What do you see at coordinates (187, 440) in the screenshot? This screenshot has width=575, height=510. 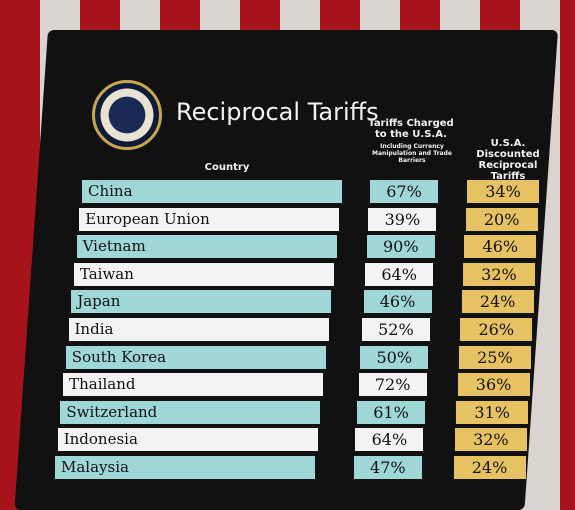 I see `country-cell: Indonesia` at bounding box center [187, 440].